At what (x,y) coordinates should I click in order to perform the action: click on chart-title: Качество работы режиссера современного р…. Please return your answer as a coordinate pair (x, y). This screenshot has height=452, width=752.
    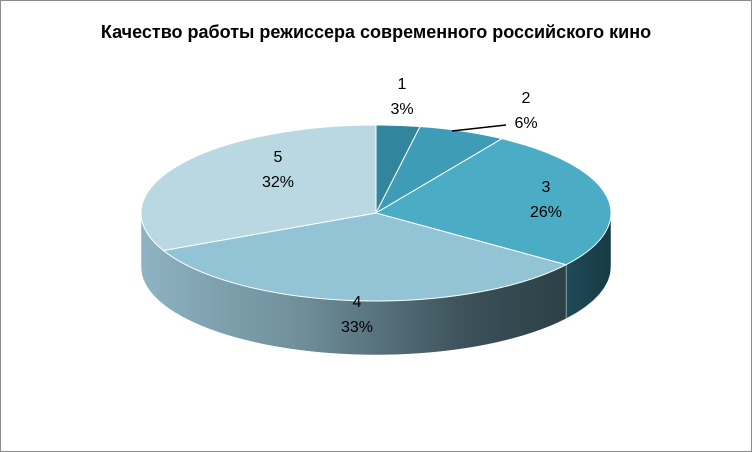
    Looking at the image, I should click on (376, 32).